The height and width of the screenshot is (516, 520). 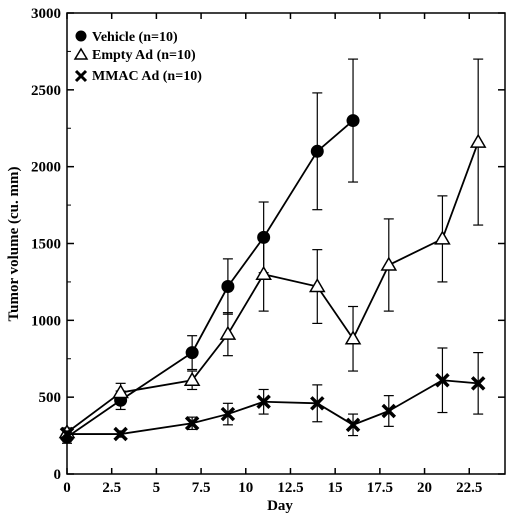 I want to click on y-tick-label: 1000, so click(x=46, y=321).